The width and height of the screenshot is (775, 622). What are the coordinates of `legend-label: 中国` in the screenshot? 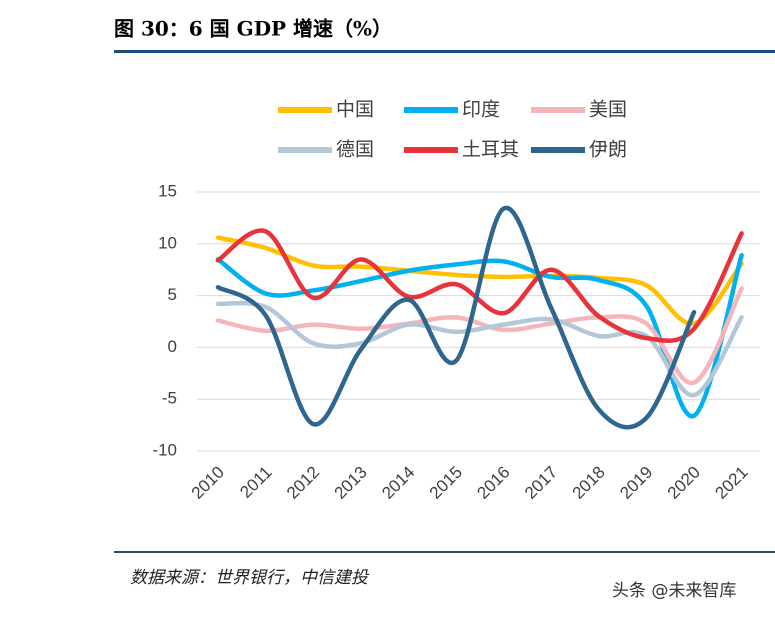 It's located at (355, 110).